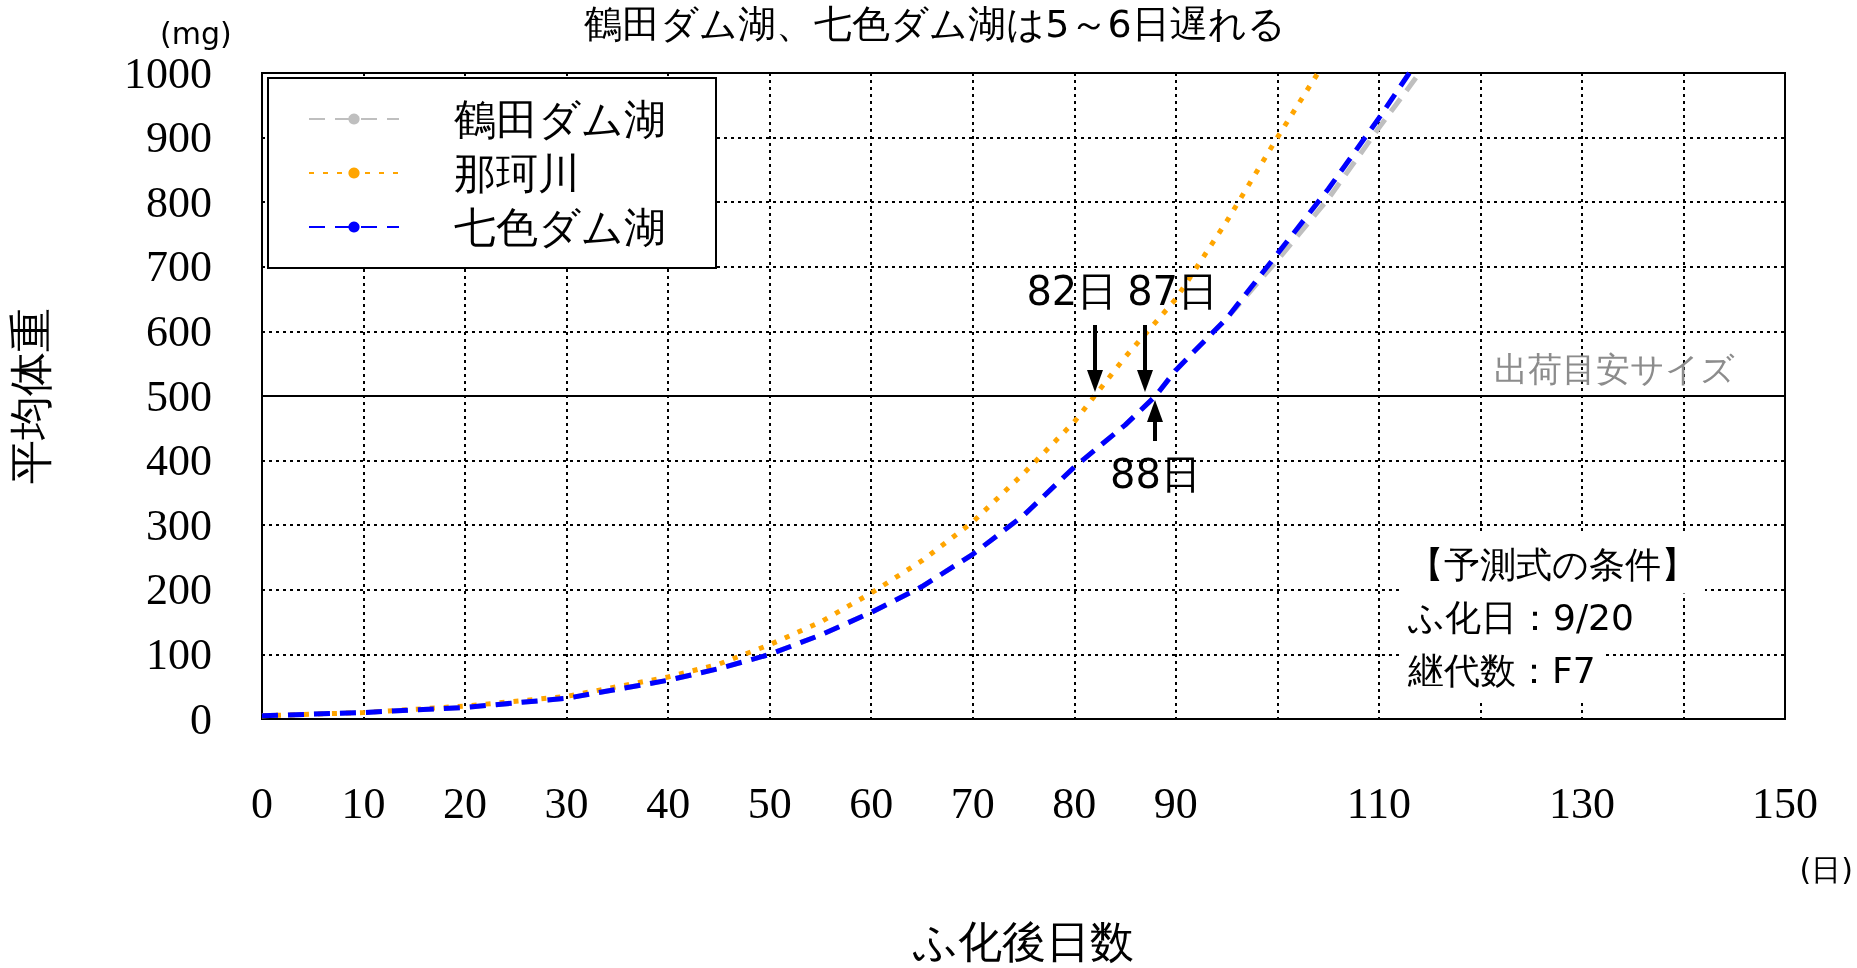  What do you see at coordinates (196, 33) in the screenshot?
I see `text: (mg)` at bounding box center [196, 33].